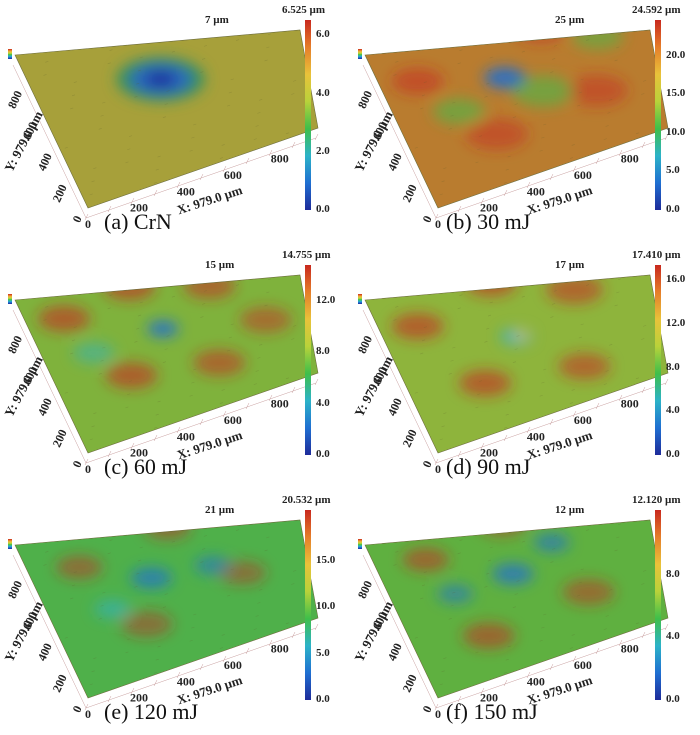 The height and width of the screenshot is (735, 700). I want to click on panel-caption: (c) 60 mJ, so click(146, 466).